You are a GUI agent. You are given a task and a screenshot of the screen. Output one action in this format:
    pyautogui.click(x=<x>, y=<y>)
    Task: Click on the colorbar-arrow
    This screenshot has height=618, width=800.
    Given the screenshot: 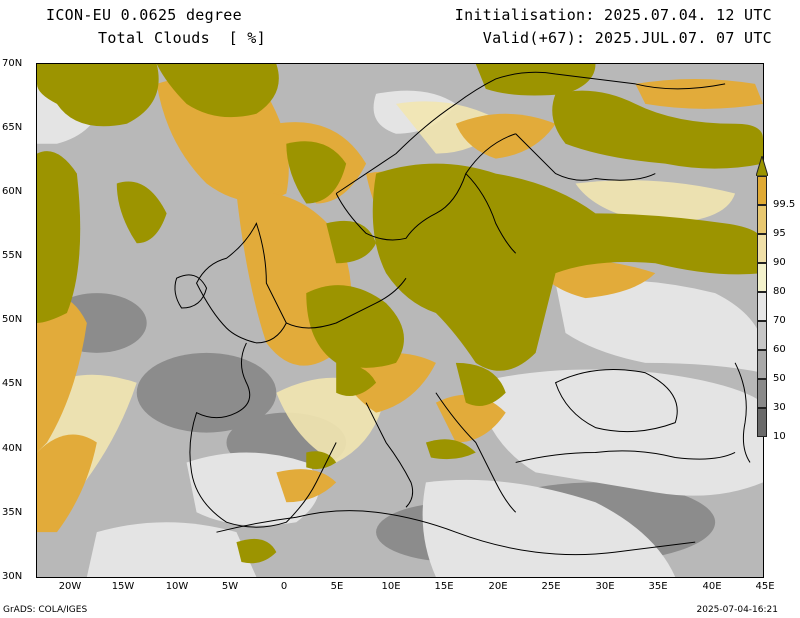 What is the action you would take?
    pyautogui.click(x=762, y=166)
    